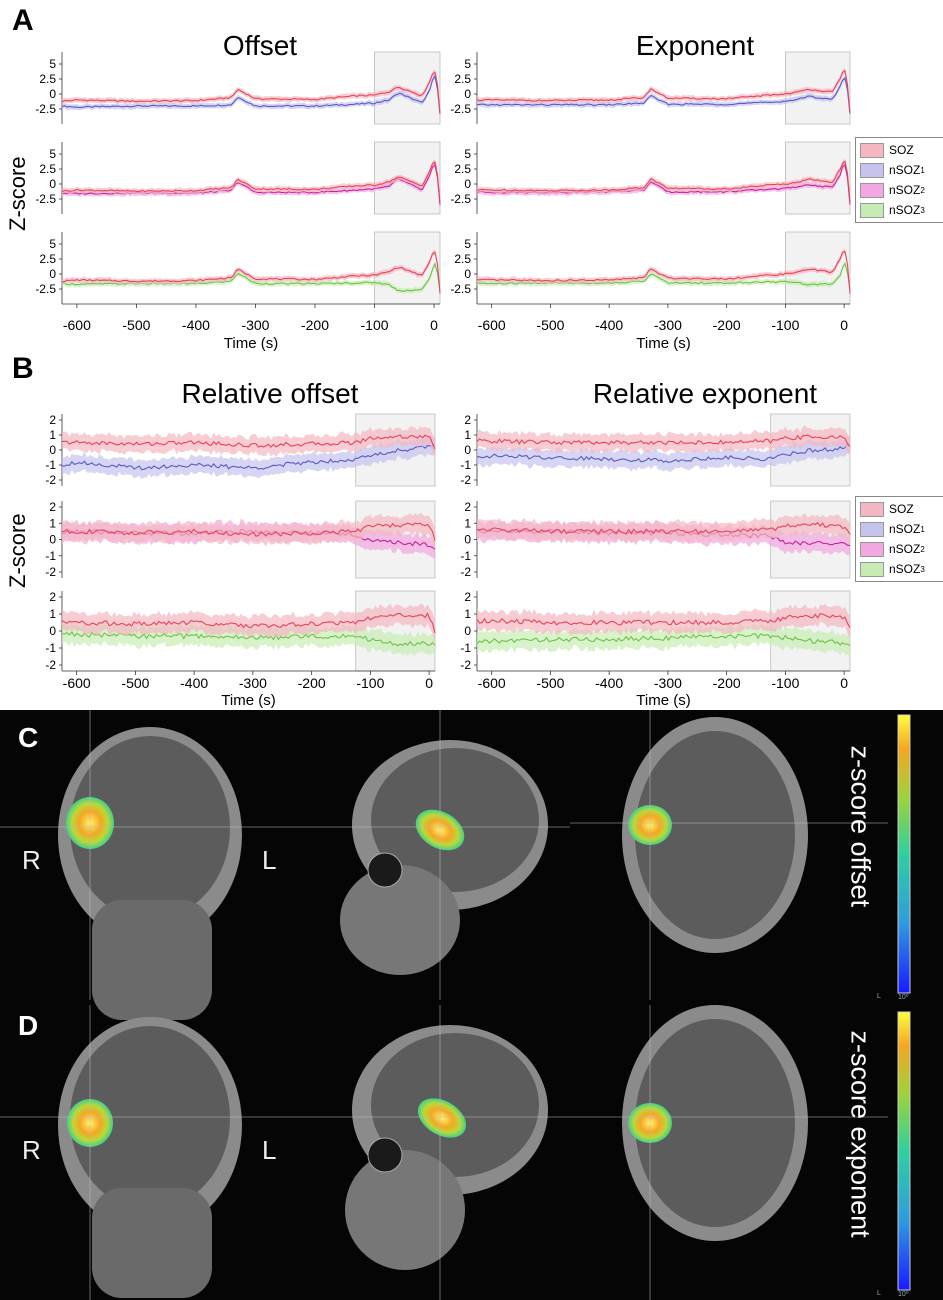 The image size is (943, 1300). What do you see at coordinates (904, 854) in the screenshot?
I see `colorbar-offset` at bounding box center [904, 854].